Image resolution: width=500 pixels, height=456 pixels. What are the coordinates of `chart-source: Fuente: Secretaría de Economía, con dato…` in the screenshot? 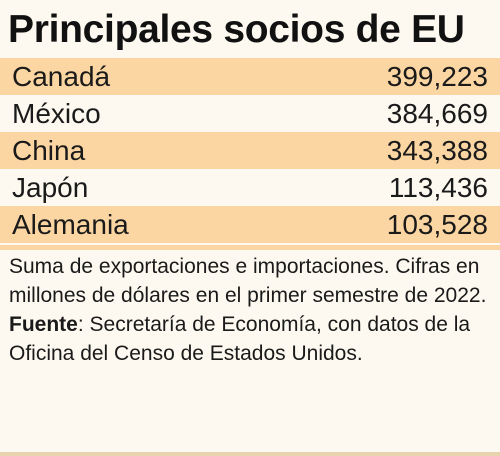 It's located at (253, 339).